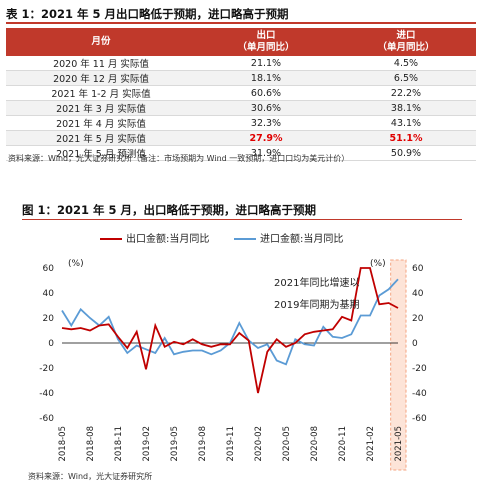  I want to click on x-tick-label: 2021-02, so click(371, 444).